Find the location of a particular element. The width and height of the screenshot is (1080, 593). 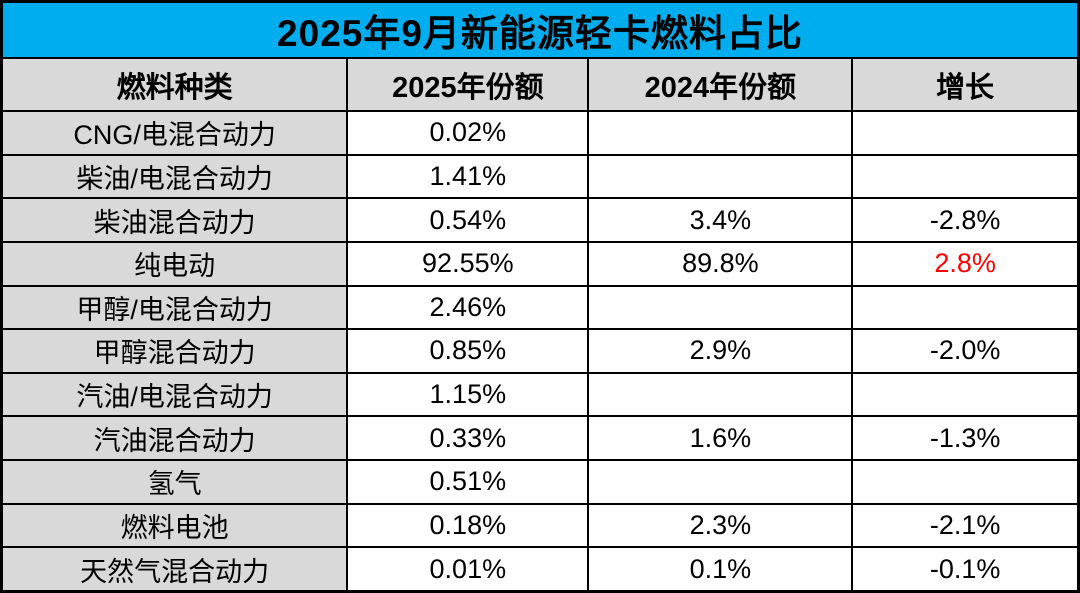

table-row: 汽油混合动力 0.33% 1.6% -1.3% is located at coordinates (540, 438).